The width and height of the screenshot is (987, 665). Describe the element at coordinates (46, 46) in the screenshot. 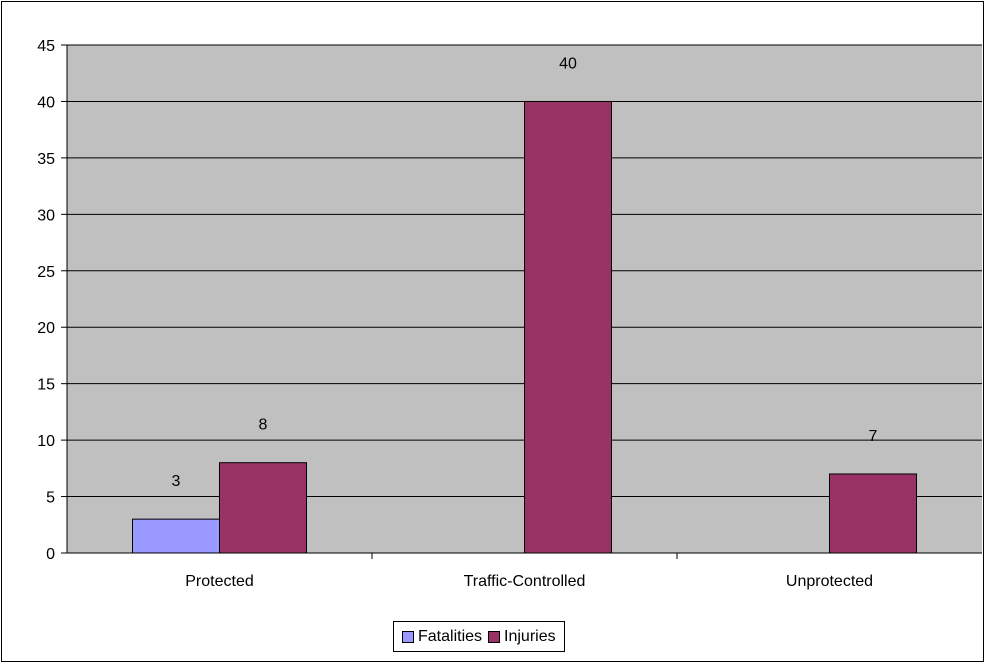

I see `y-tick-label: 45` at that location.